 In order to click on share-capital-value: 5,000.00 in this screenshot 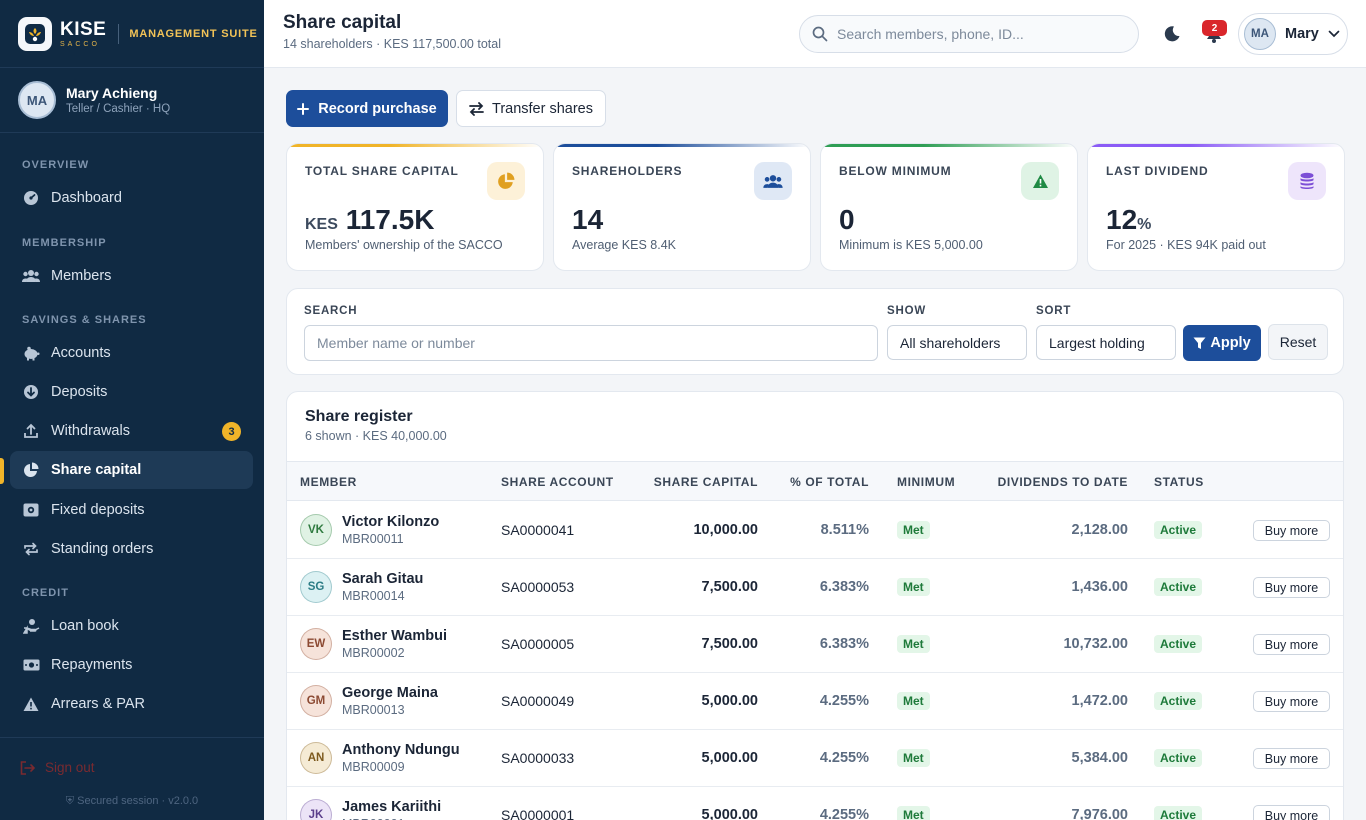, I will do `click(729, 758)`.